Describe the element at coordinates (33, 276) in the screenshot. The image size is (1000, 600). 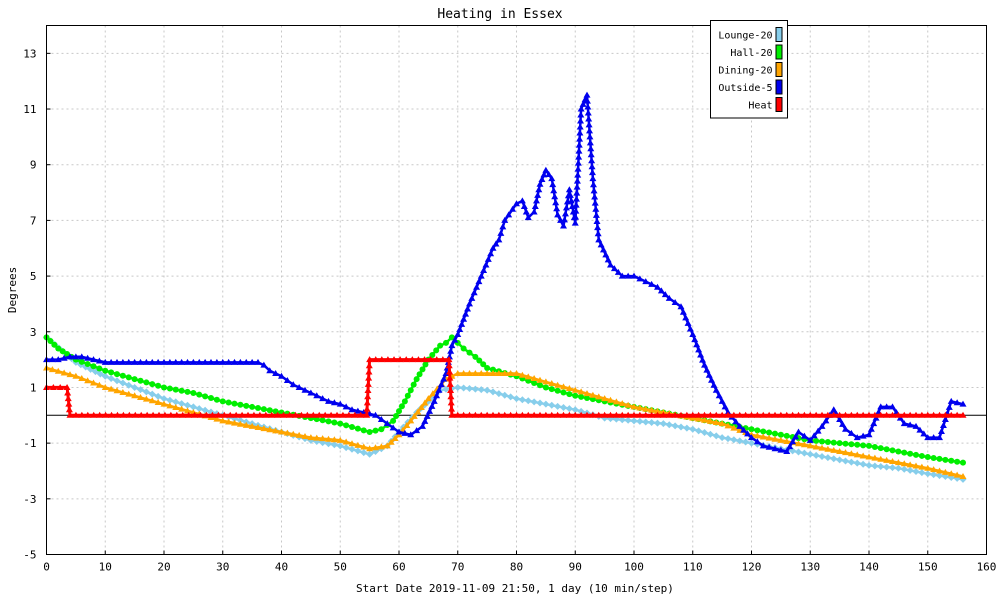
I see `y-tick-label: 5` at that location.